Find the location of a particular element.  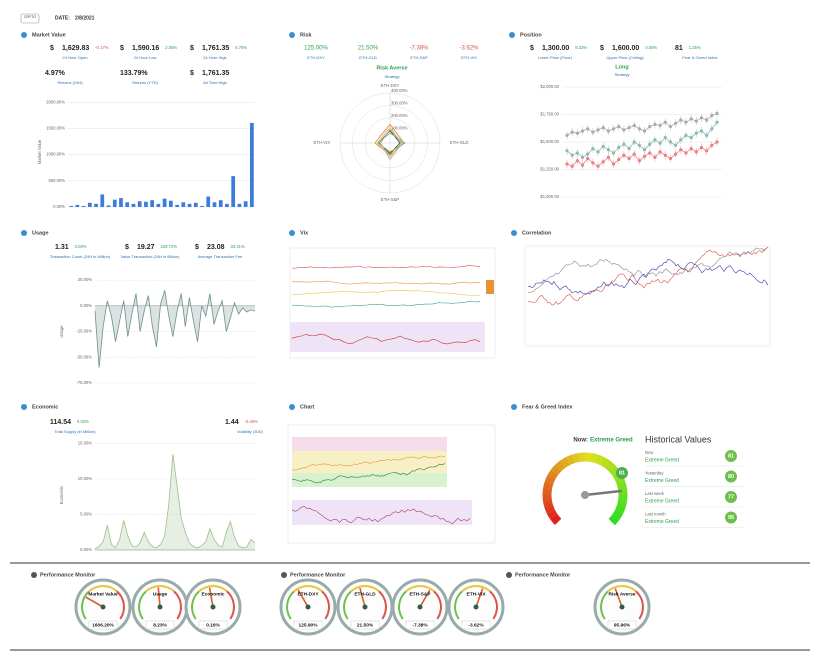

axis-label: ETH-GLD is located at coordinates (459, 142).